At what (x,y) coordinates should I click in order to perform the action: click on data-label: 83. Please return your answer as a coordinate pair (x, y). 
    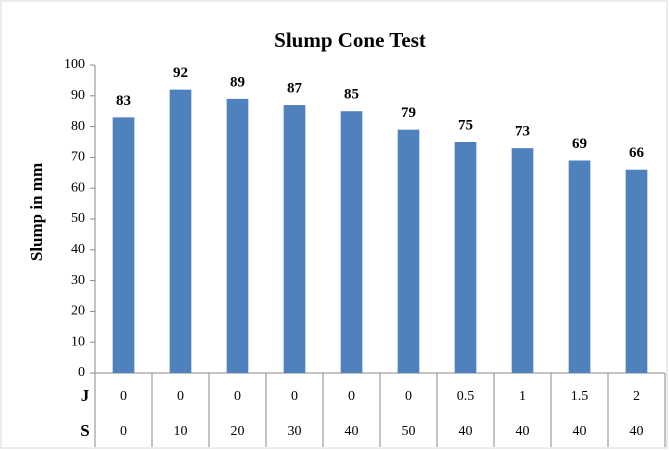
    Looking at the image, I should click on (123, 101).